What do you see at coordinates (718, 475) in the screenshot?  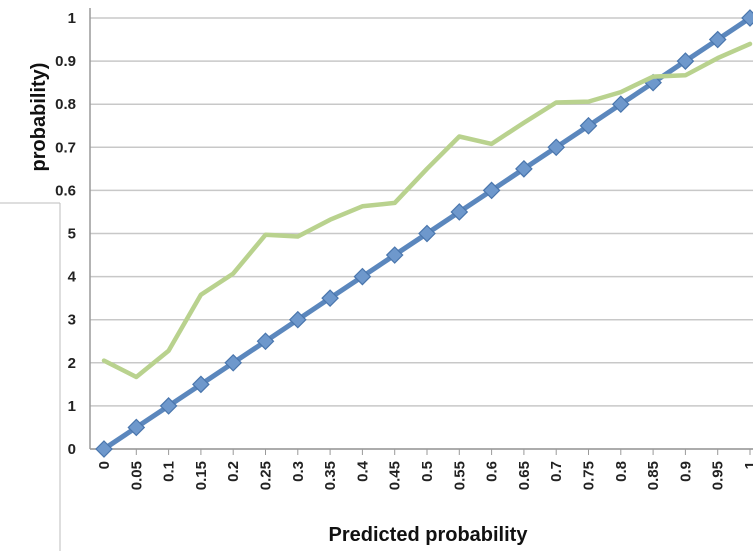 I see `x-tick-label: 0.95` at bounding box center [718, 475].